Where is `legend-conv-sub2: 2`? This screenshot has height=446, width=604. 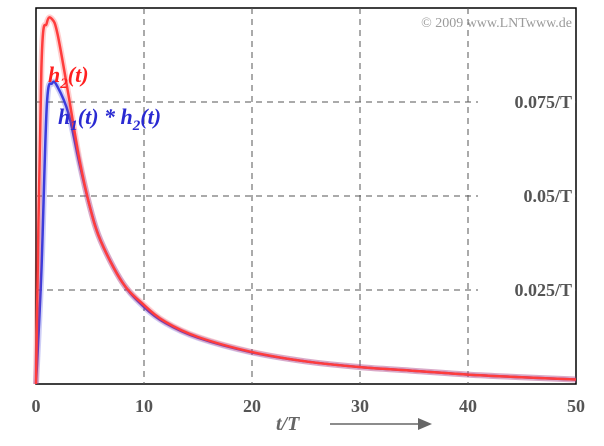
legend-conv-sub2: 2 is located at coordinates (136, 126).